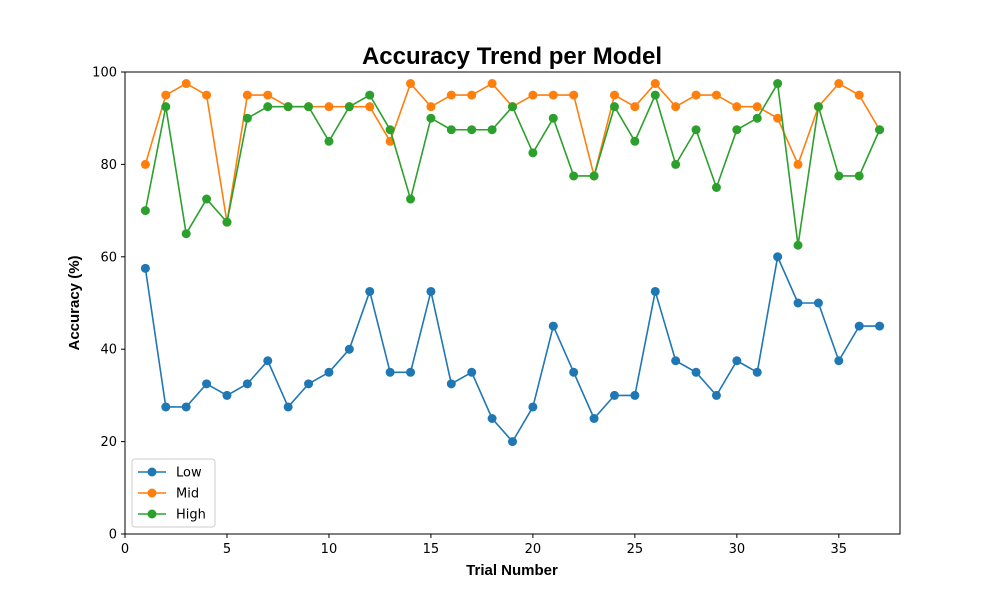 The image size is (1000, 600). What do you see at coordinates (227, 549) in the screenshot?
I see `x-tick-label: 5` at bounding box center [227, 549].